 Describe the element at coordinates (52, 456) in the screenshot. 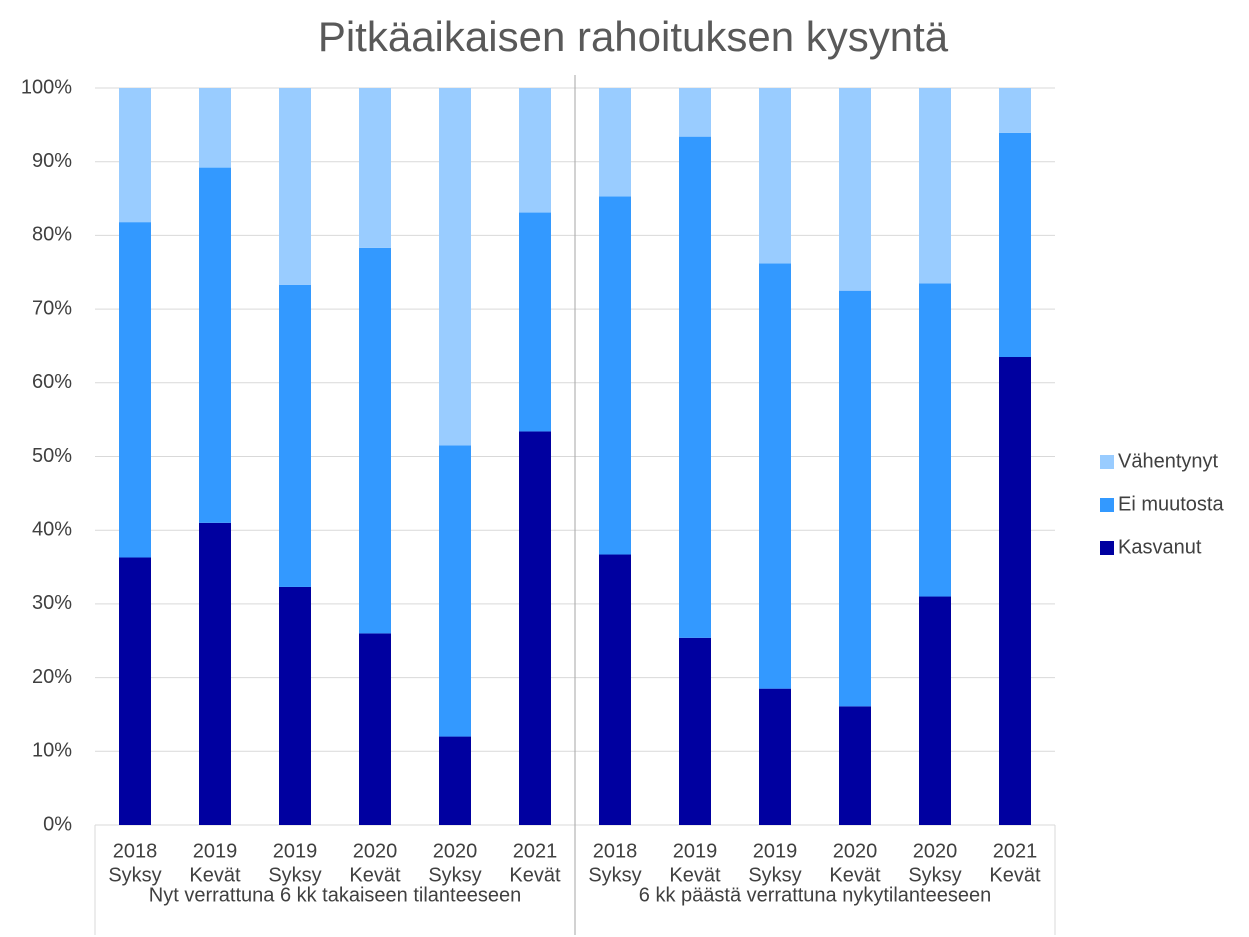

I see `y-tick-label: 50%` at that location.